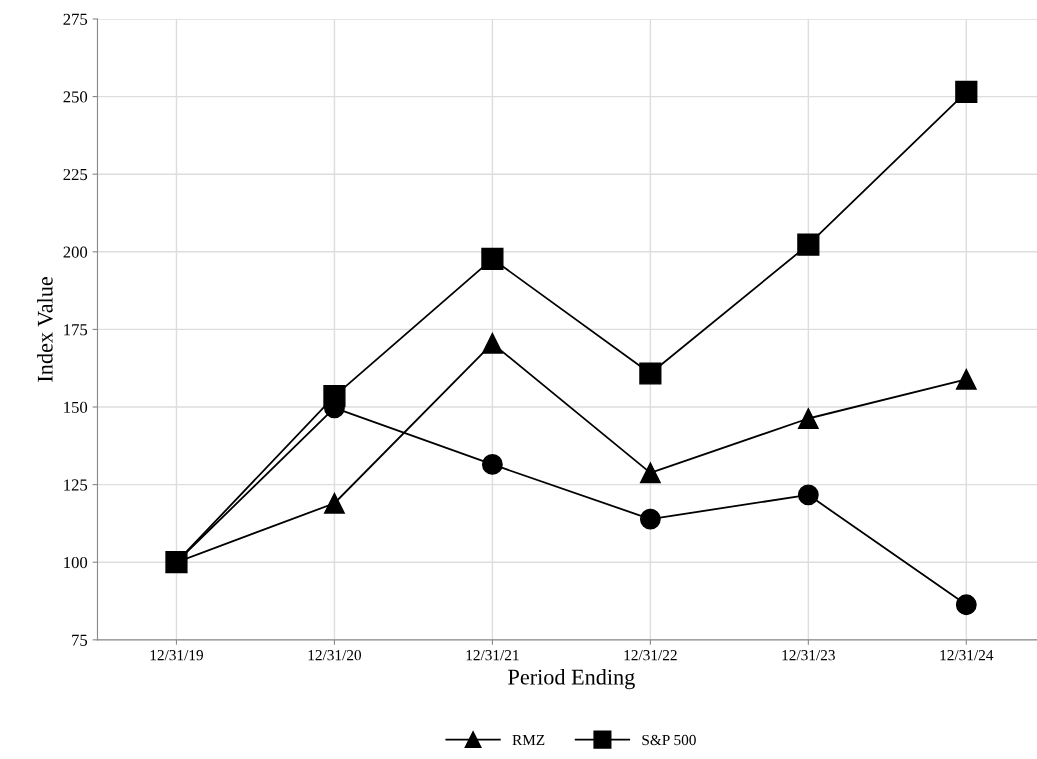 Image resolution: width=1037 pixels, height=759 pixels. What do you see at coordinates (176, 655) in the screenshot?
I see `x-tick-label: 12/31/19` at bounding box center [176, 655].